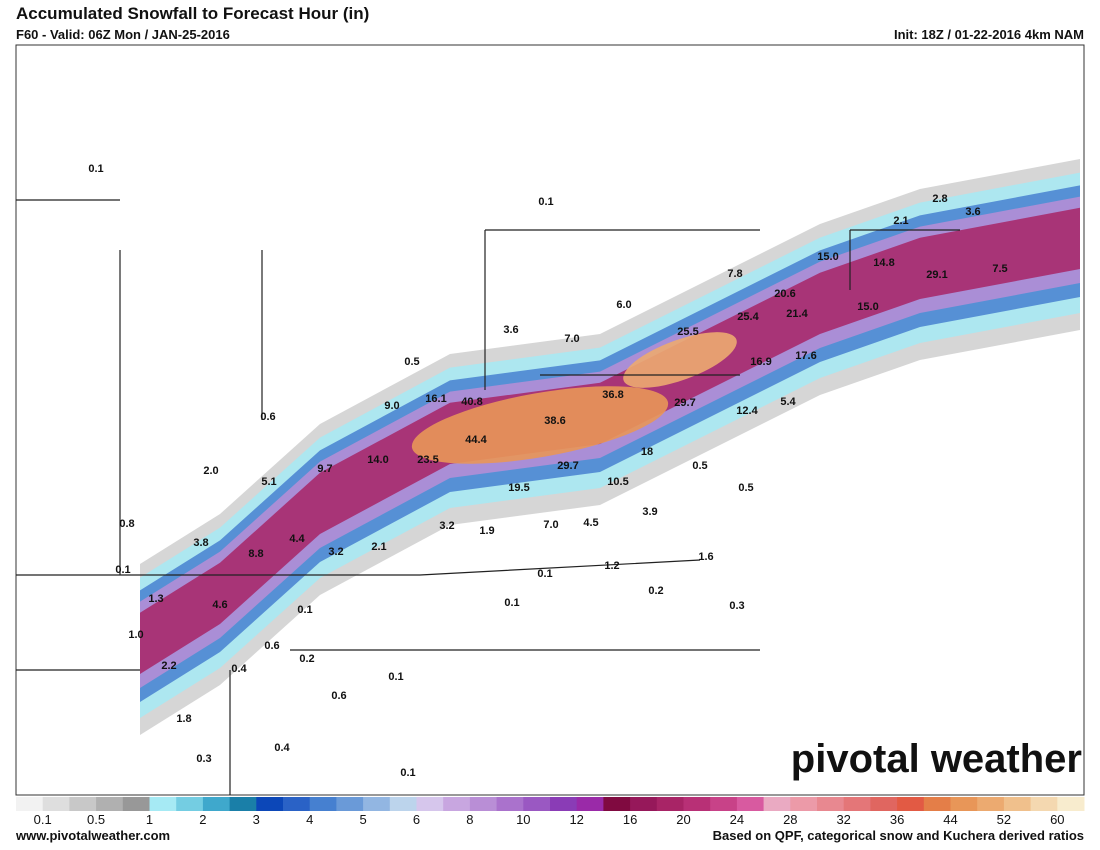 This screenshot has width=1100, height=850. Describe the element at coordinates (297, 539) in the screenshot. I see `map-label: 4.4` at that location.